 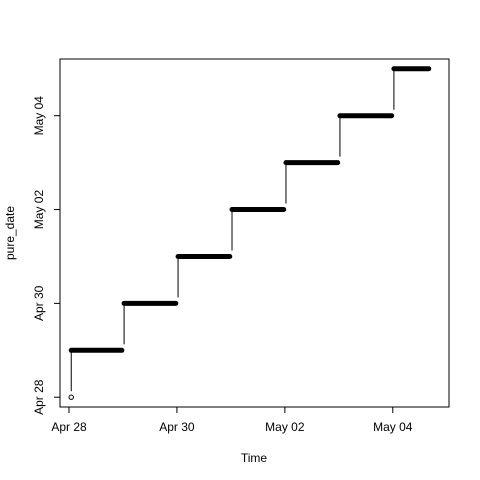 What do you see at coordinates (39, 210) in the screenshot?
I see `y-tick-label-2: May 02` at bounding box center [39, 210].